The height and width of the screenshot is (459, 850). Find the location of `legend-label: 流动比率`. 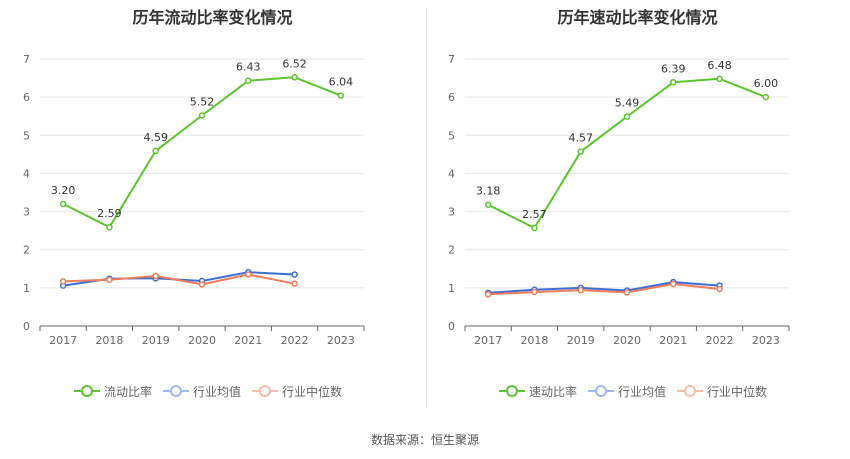

legend-label: 流动比率 is located at coordinates (128, 392).